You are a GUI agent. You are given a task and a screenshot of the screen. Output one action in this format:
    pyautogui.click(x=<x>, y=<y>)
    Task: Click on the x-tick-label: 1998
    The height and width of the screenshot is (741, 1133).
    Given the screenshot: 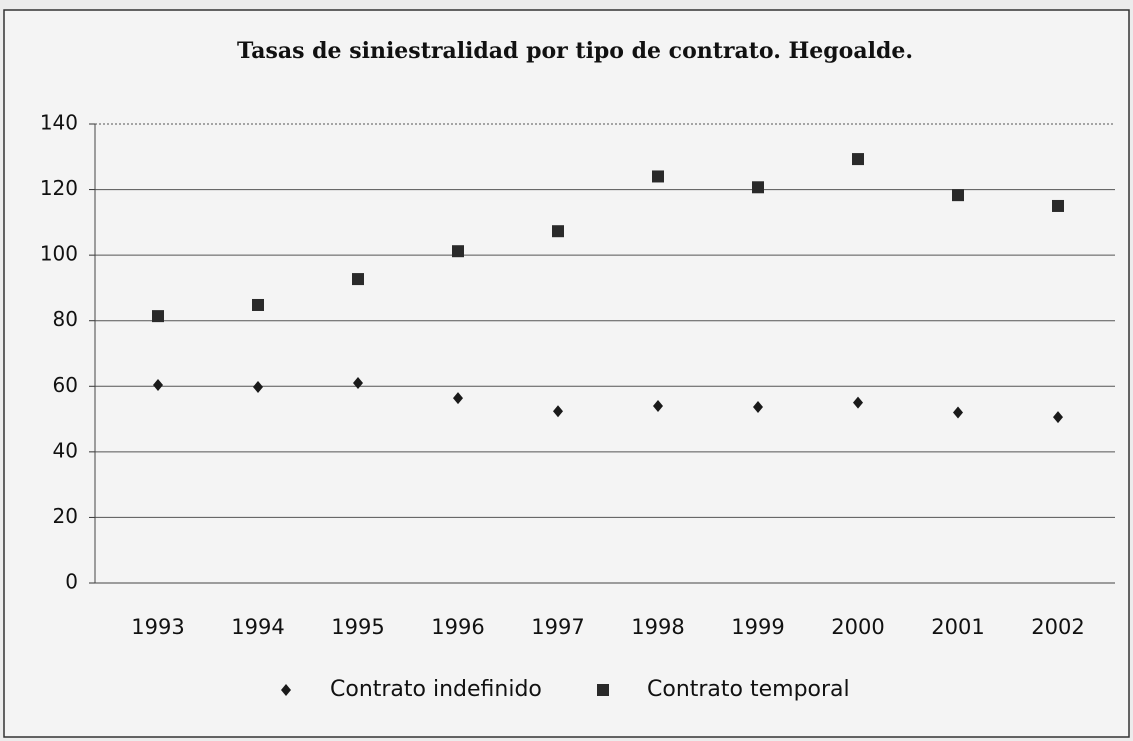 What is the action you would take?
    pyautogui.click(x=657, y=627)
    